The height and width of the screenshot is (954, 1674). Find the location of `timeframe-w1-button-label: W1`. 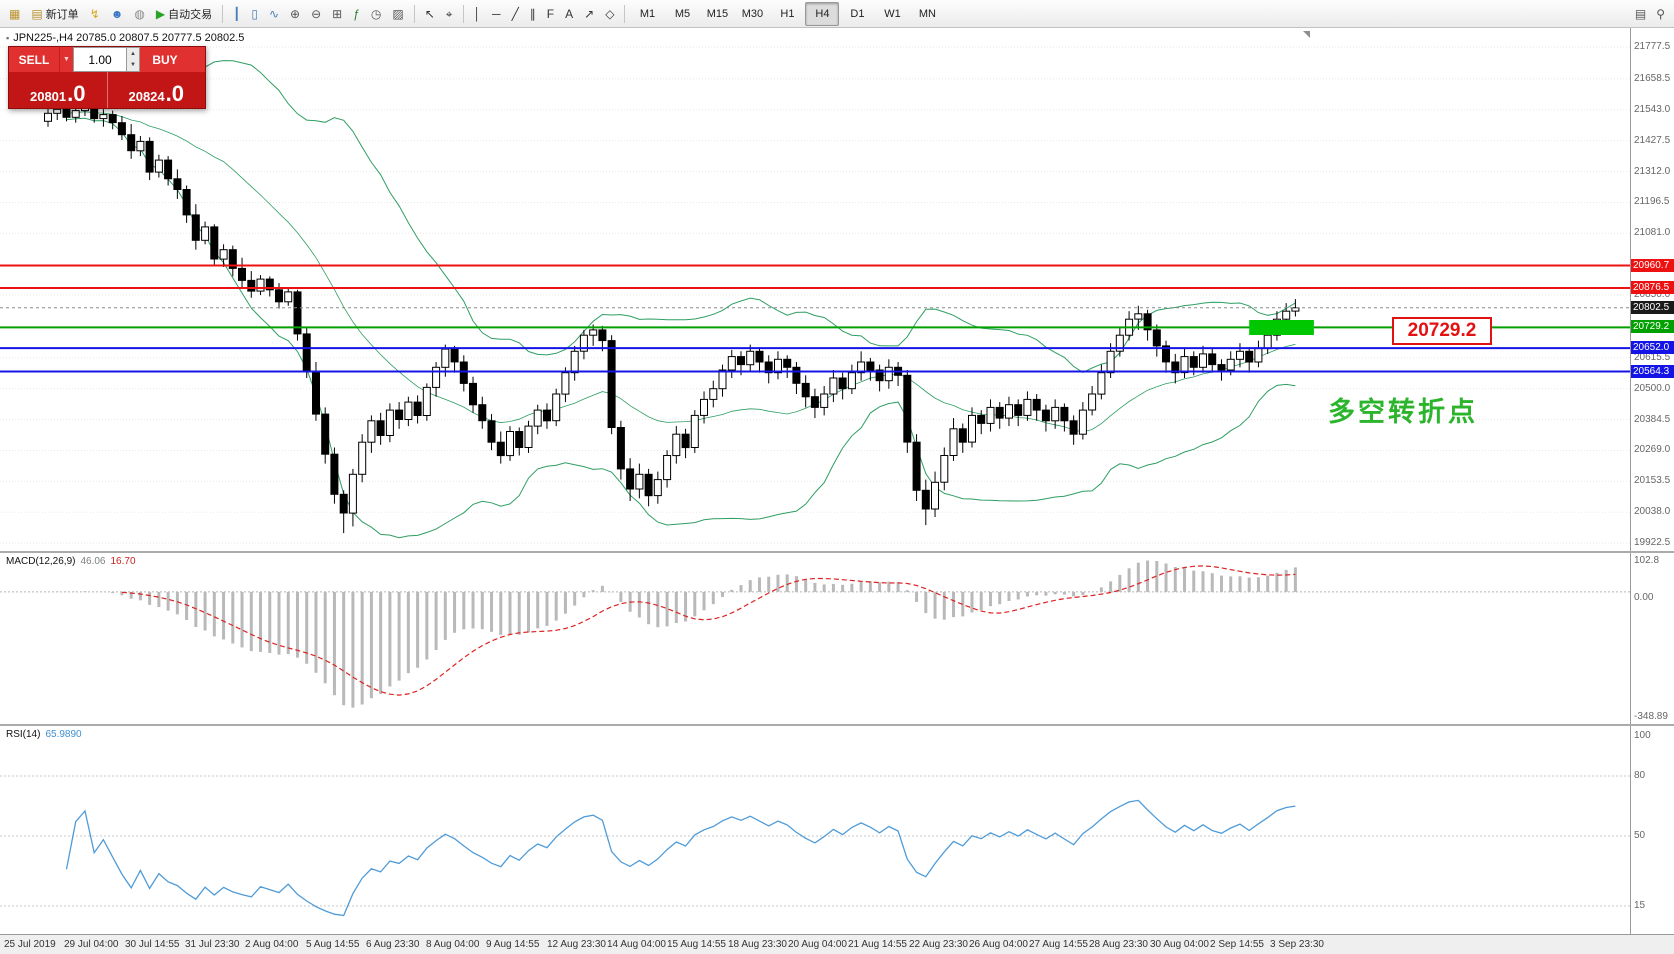

timeframe-w1-button-label: W1 is located at coordinates (892, 13).